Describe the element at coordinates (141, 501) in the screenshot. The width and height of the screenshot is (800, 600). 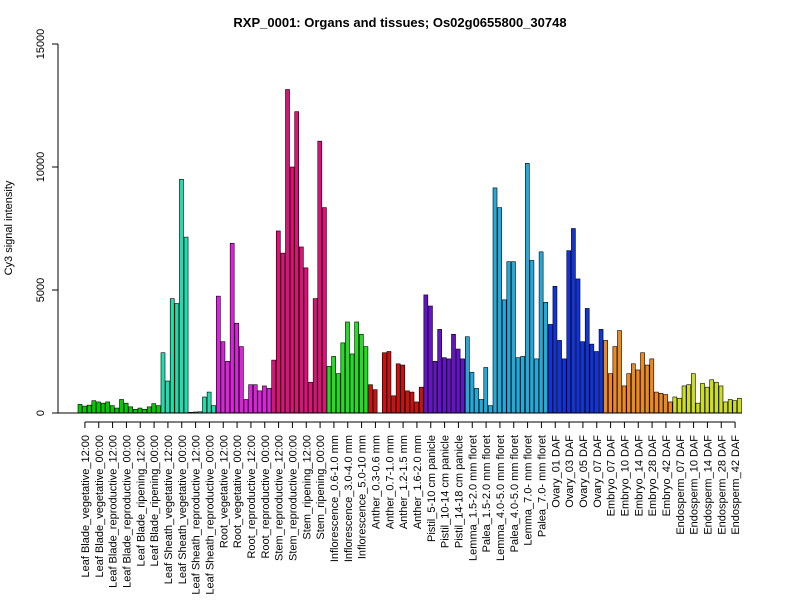
I see `x-tick-label: Leaf Blade_ripening_12:00` at that location.